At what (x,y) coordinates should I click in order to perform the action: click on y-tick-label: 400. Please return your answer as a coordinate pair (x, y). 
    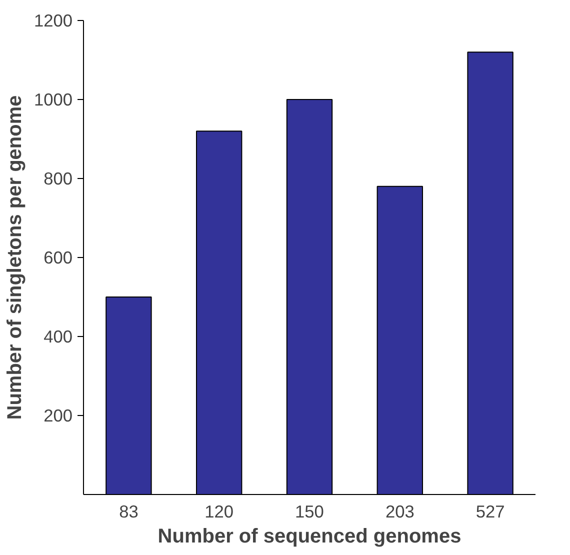
    Looking at the image, I should click on (58, 336).